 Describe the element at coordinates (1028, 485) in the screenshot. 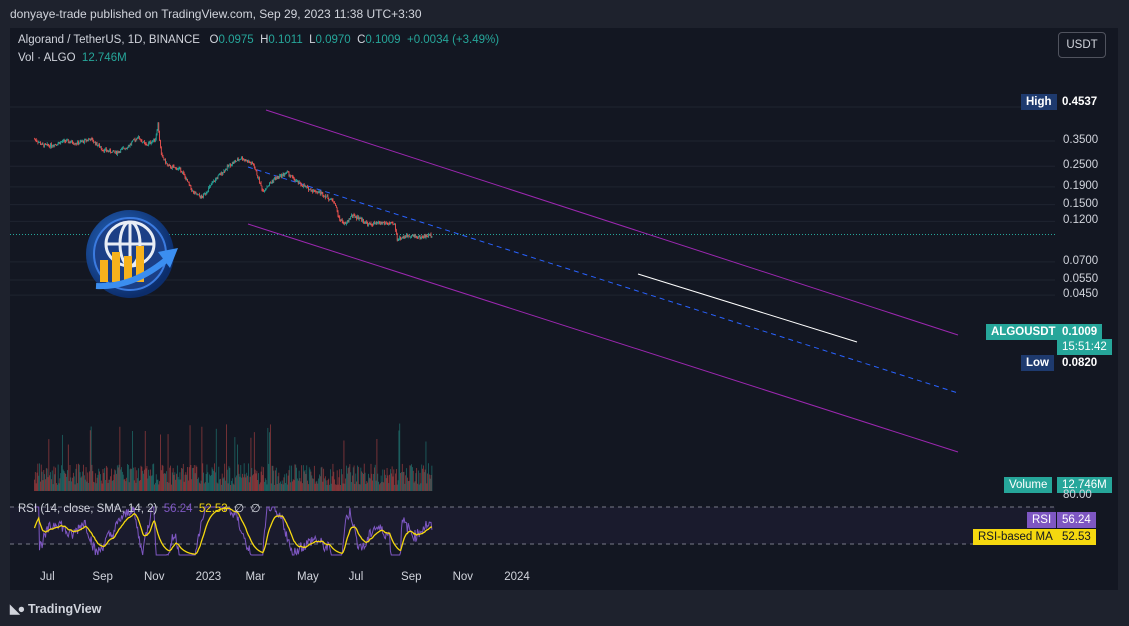

I see `volume-tag-label: Volume` at that location.